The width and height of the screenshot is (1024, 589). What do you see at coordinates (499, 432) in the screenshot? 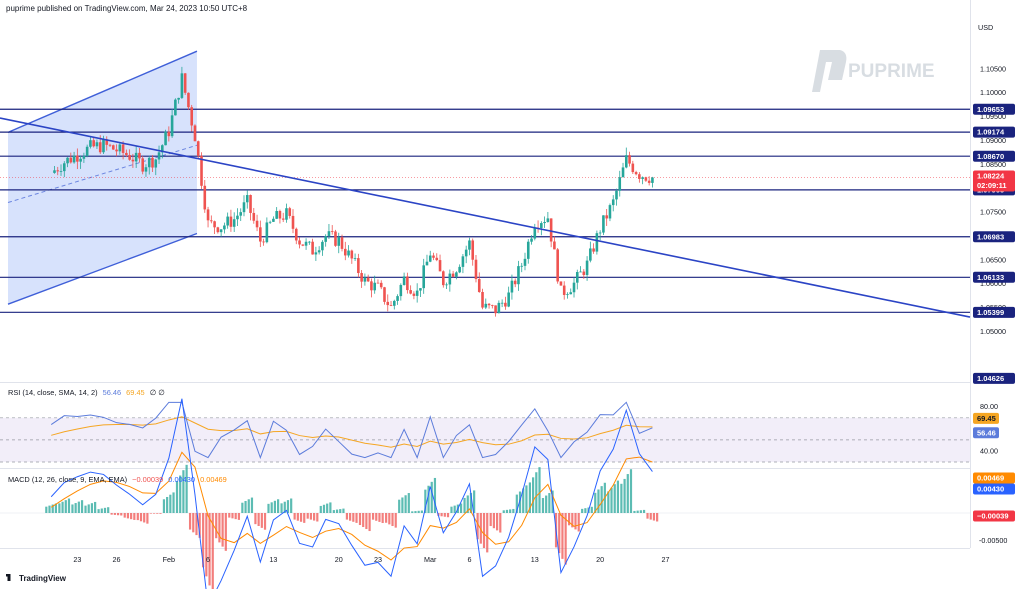
I see `rsi-panel: 80.00 40.00 69.45 56.46` at bounding box center [499, 432].